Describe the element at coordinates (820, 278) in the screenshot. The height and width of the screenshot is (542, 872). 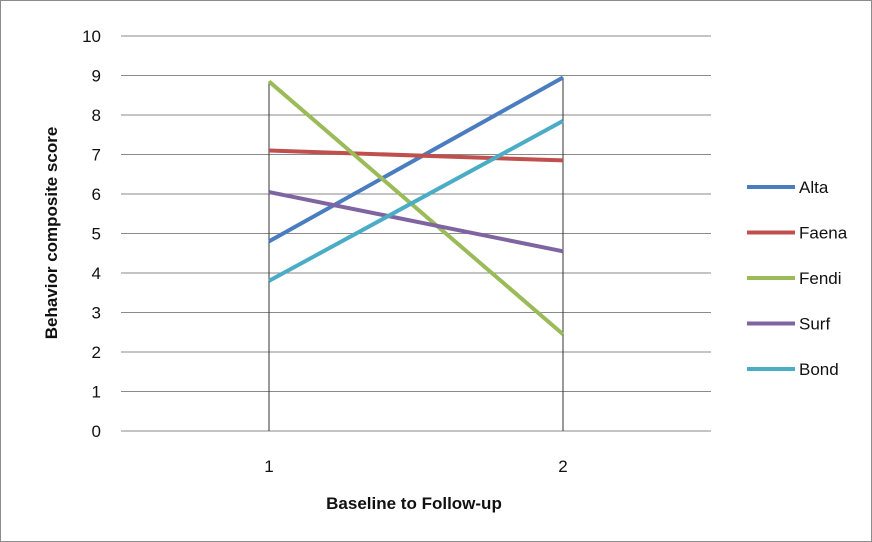
I see `legend-label-fendi: Fendi` at that location.